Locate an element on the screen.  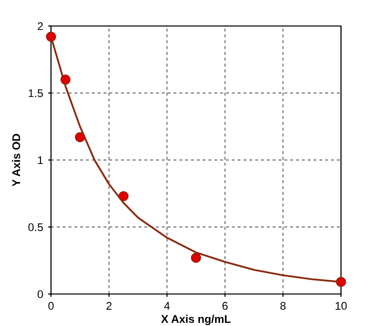
y-axis-title: Y Axis OD is located at coordinates (16, 160).